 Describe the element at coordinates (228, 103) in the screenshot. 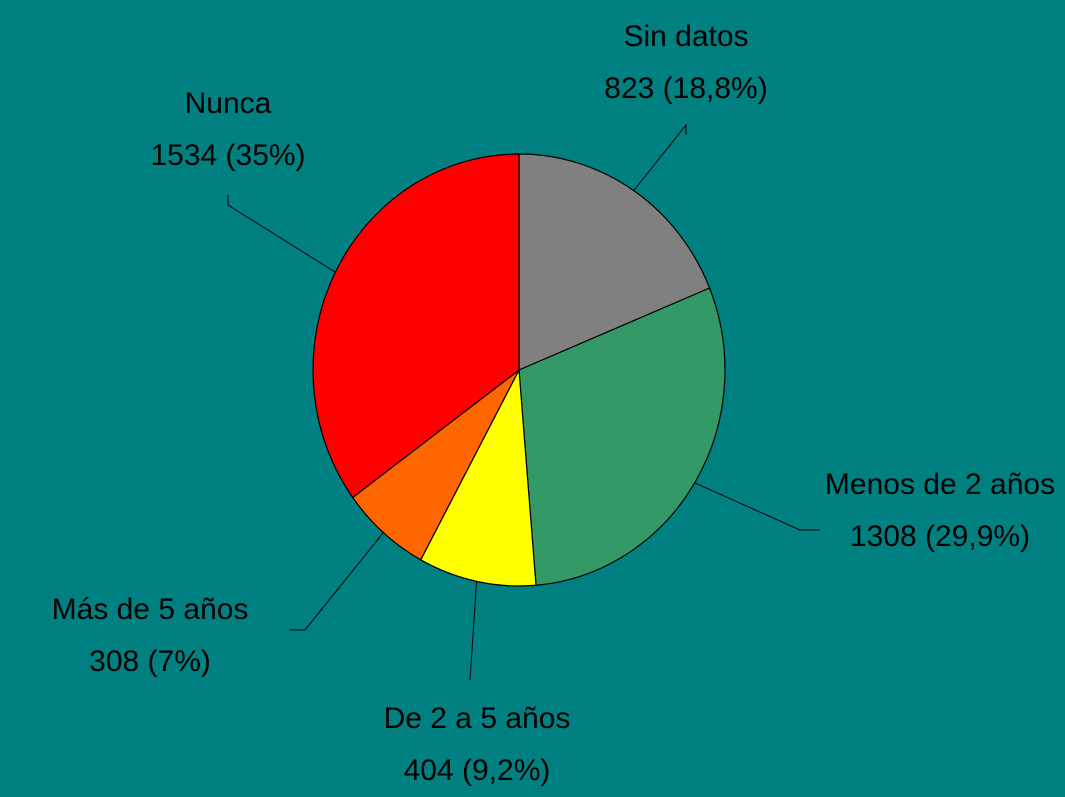

I see `category-label: Nunca` at that location.